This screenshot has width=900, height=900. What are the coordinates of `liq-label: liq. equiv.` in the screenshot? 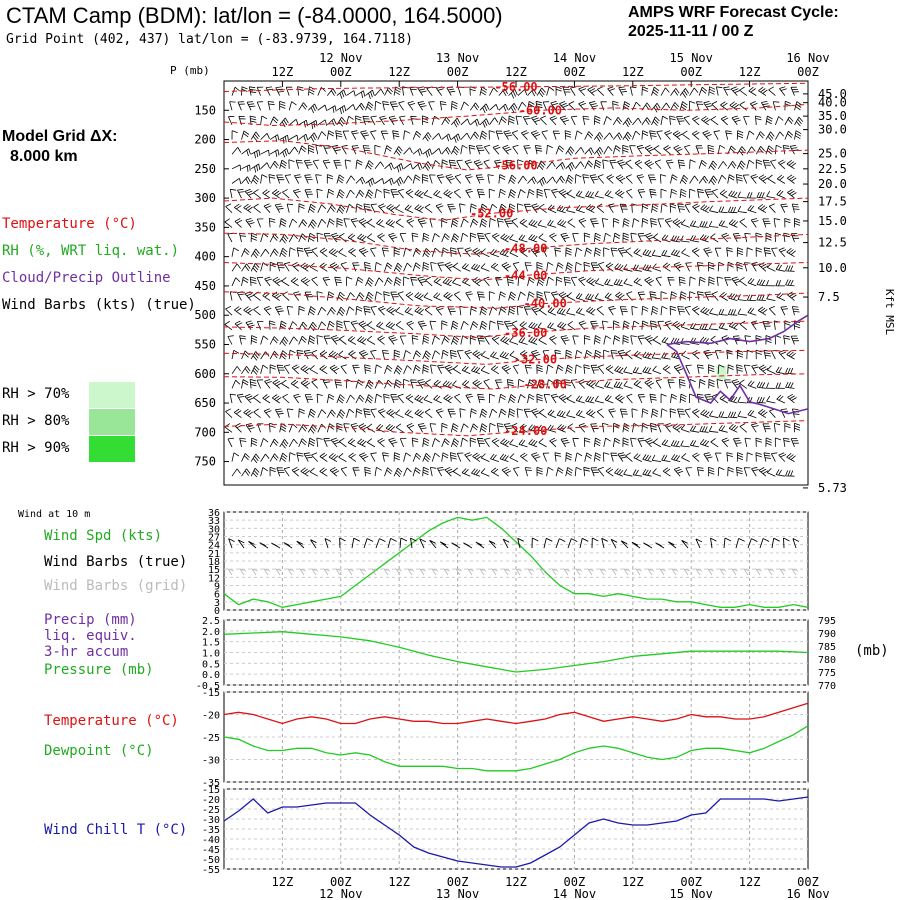 It's located at (90, 636).